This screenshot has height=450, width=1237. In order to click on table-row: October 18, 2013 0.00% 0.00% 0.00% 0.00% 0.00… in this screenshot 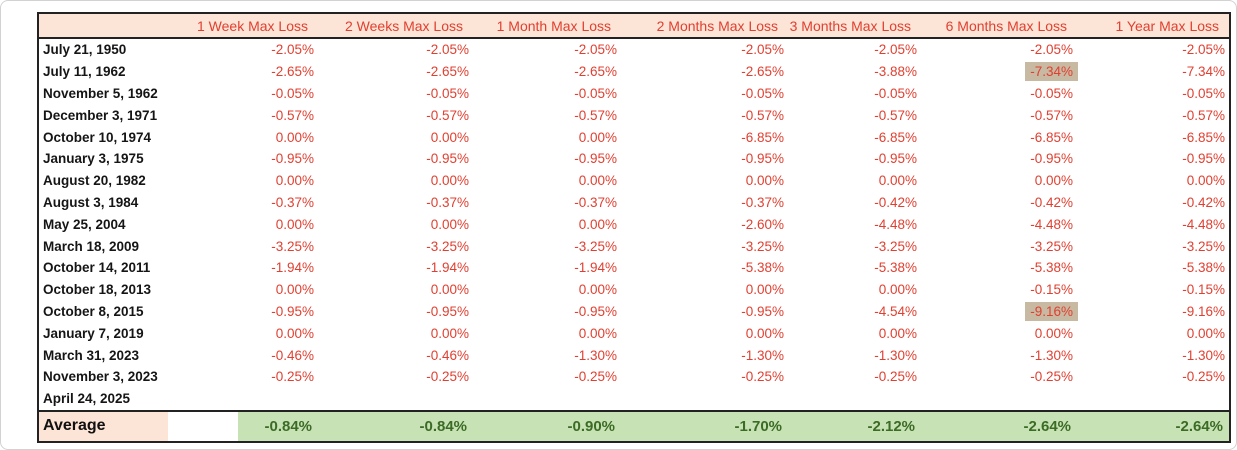, I will do `click(634, 289)`.